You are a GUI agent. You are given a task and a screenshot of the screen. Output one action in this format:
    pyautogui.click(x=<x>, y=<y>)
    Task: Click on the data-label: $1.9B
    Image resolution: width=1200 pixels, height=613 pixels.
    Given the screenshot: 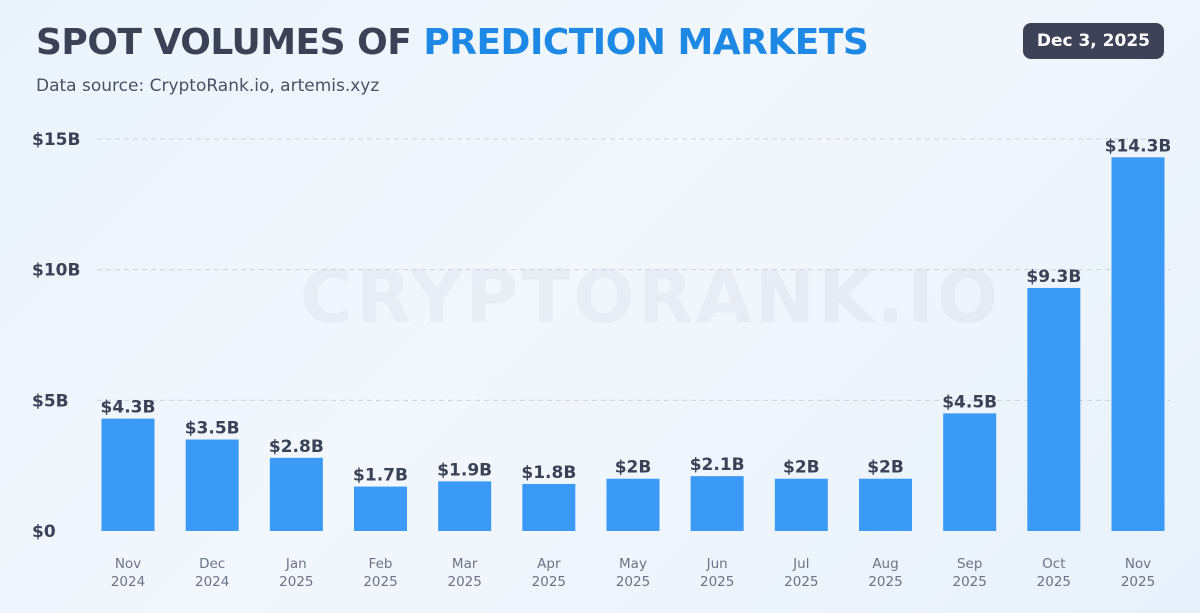 What is the action you would take?
    pyautogui.click(x=464, y=470)
    